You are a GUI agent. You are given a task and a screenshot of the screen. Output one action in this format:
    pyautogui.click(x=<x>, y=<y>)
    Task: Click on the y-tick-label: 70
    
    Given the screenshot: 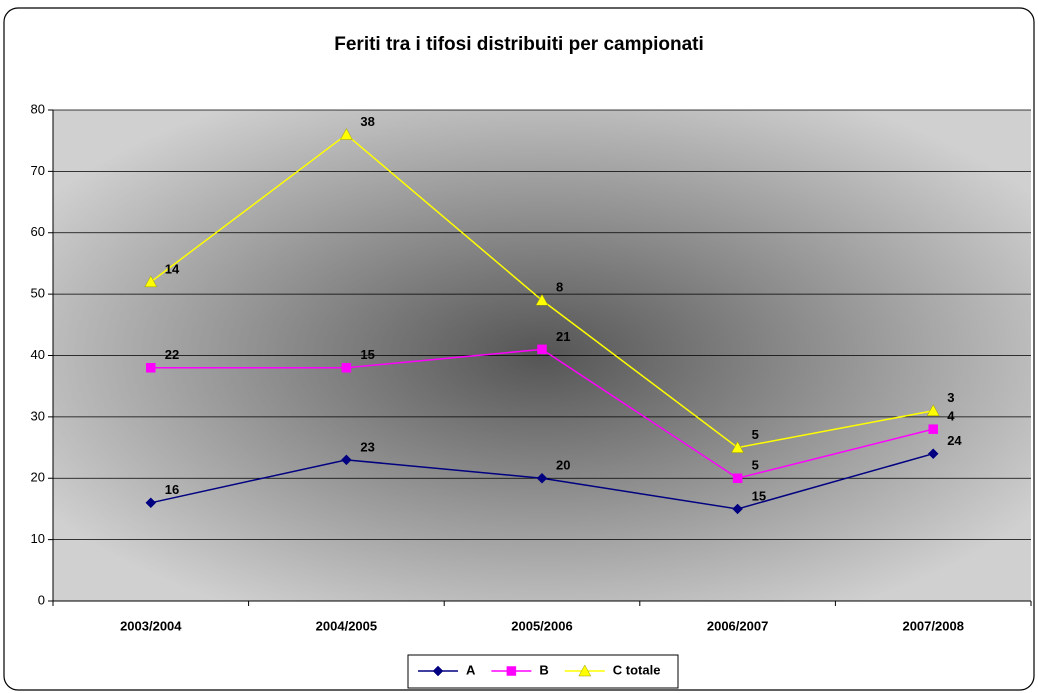 What is the action you would take?
    pyautogui.click(x=38, y=170)
    